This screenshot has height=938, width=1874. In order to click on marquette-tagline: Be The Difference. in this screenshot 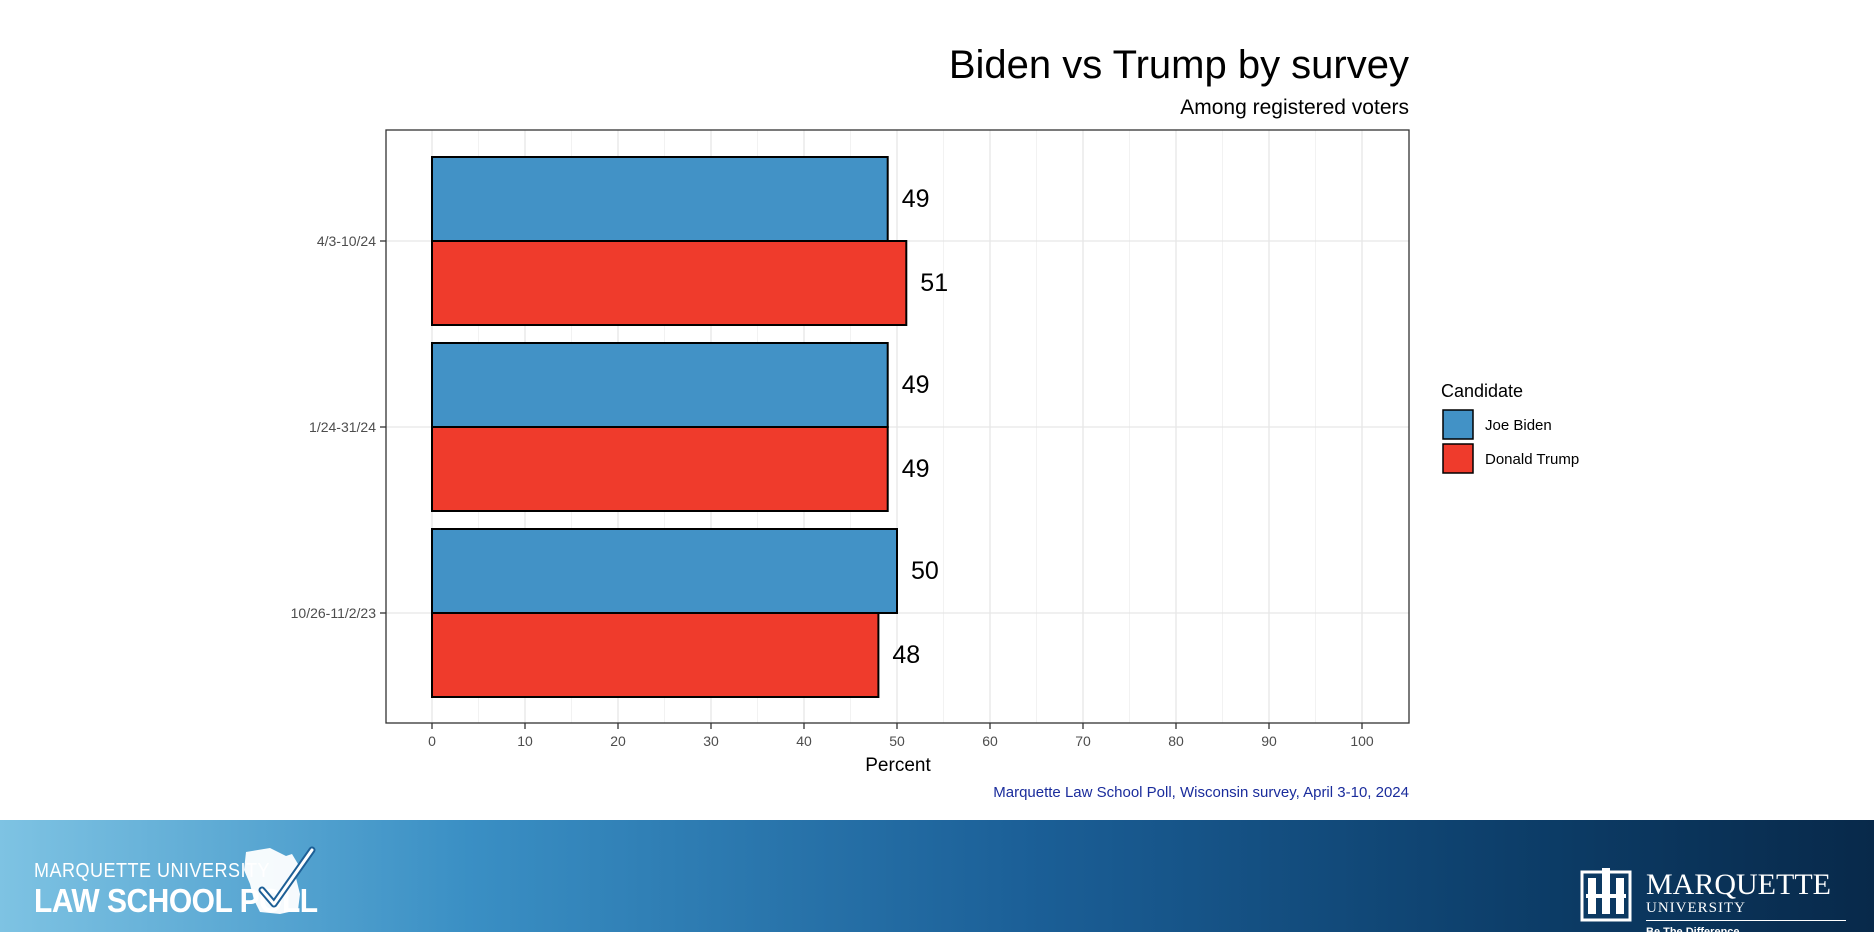, I will do `click(1694, 932)`.